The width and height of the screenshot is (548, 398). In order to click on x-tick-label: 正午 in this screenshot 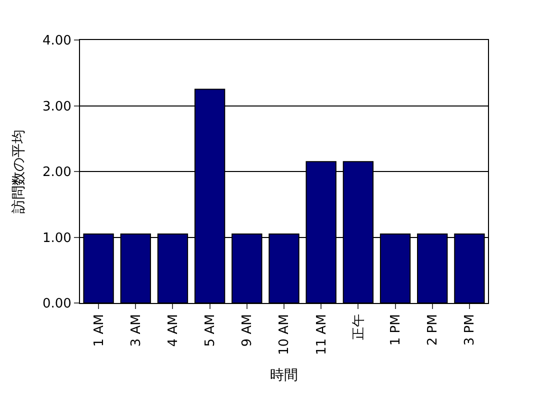, I will do `click(358, 327)`.